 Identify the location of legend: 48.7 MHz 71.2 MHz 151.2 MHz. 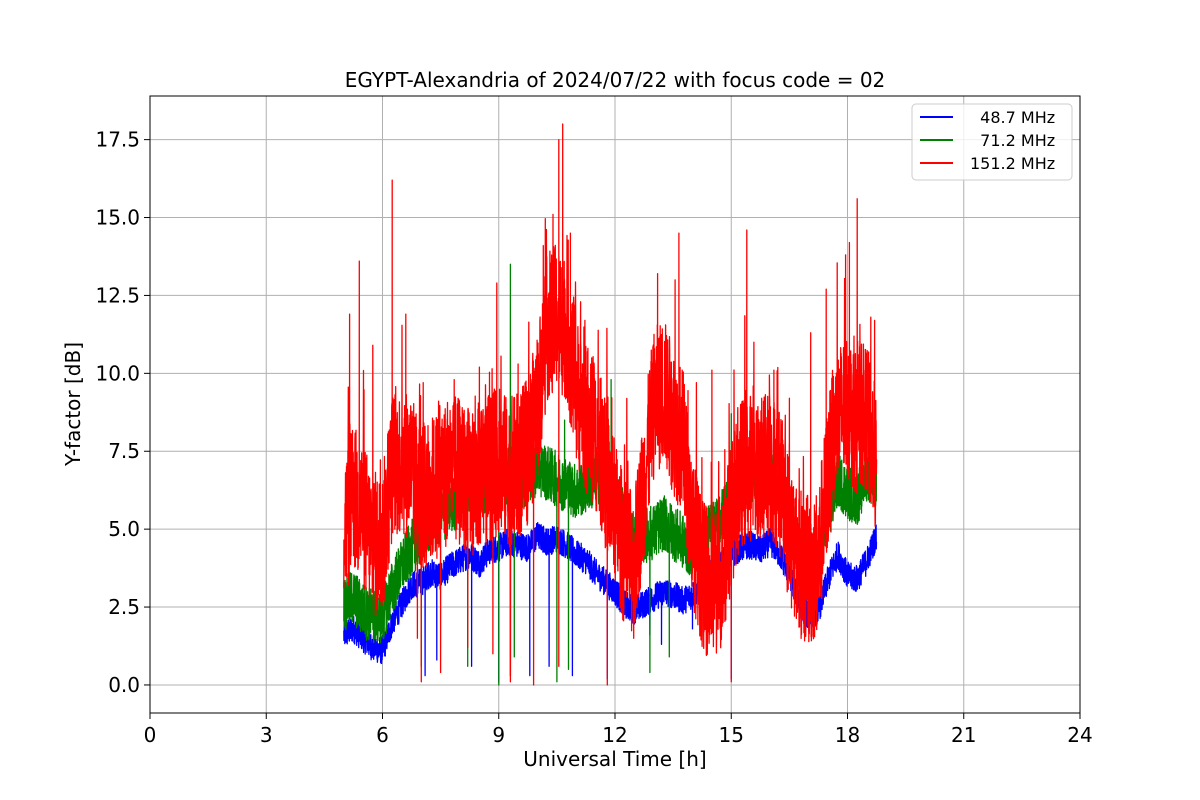
(992, 142).